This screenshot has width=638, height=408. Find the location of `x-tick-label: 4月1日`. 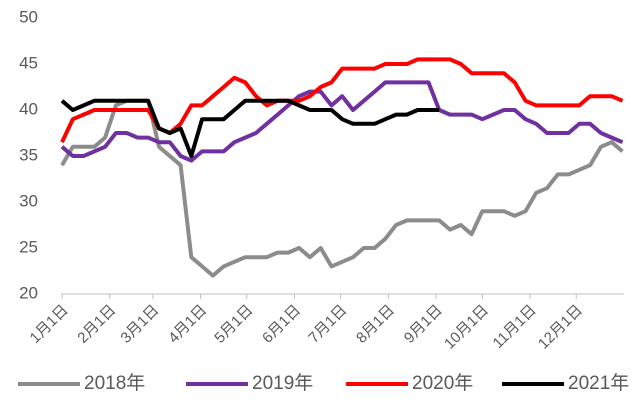

x-tick-label: 4月1日 is located at coordinates (187, 324).